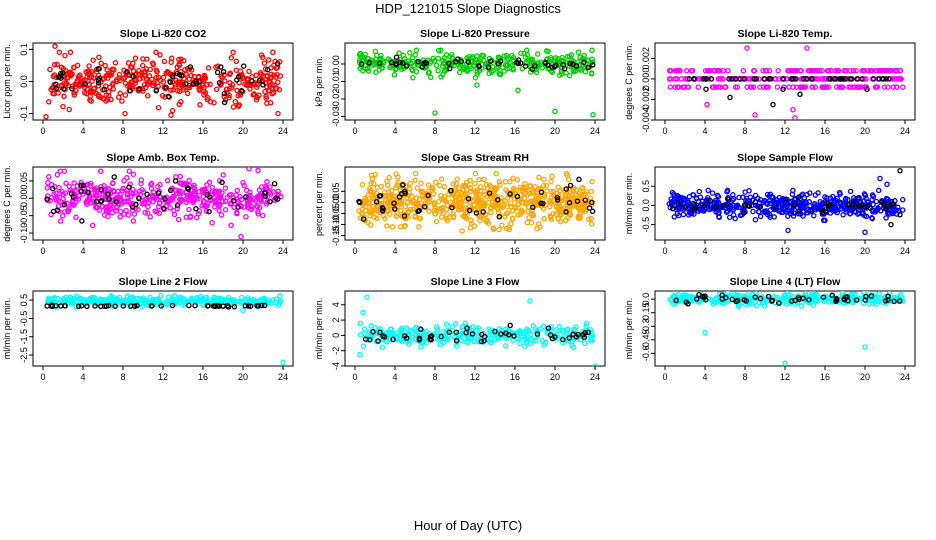 This screenshot has height=540, width=936. Describe the element at coordinates (336, 351) in the screenshot. I see `y-tick-label: -2` at that location.